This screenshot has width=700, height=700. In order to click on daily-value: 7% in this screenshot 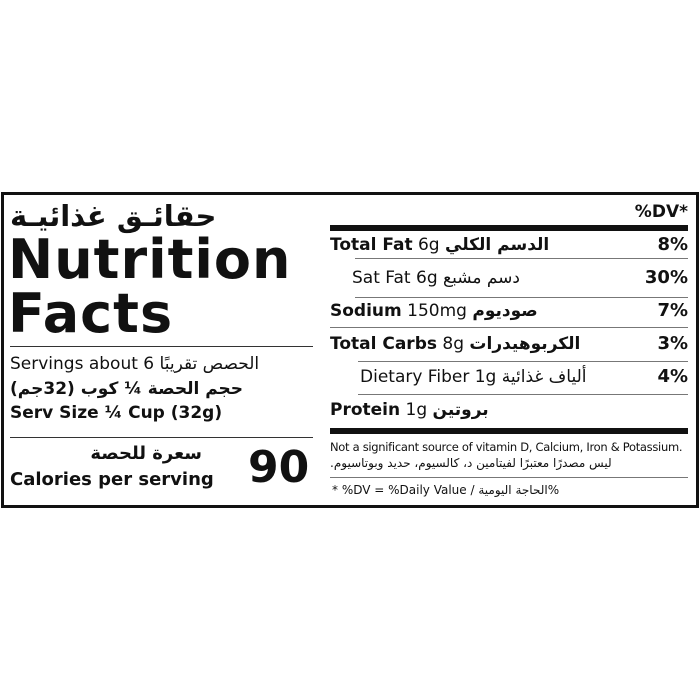, I will do `click(672, 310)`.